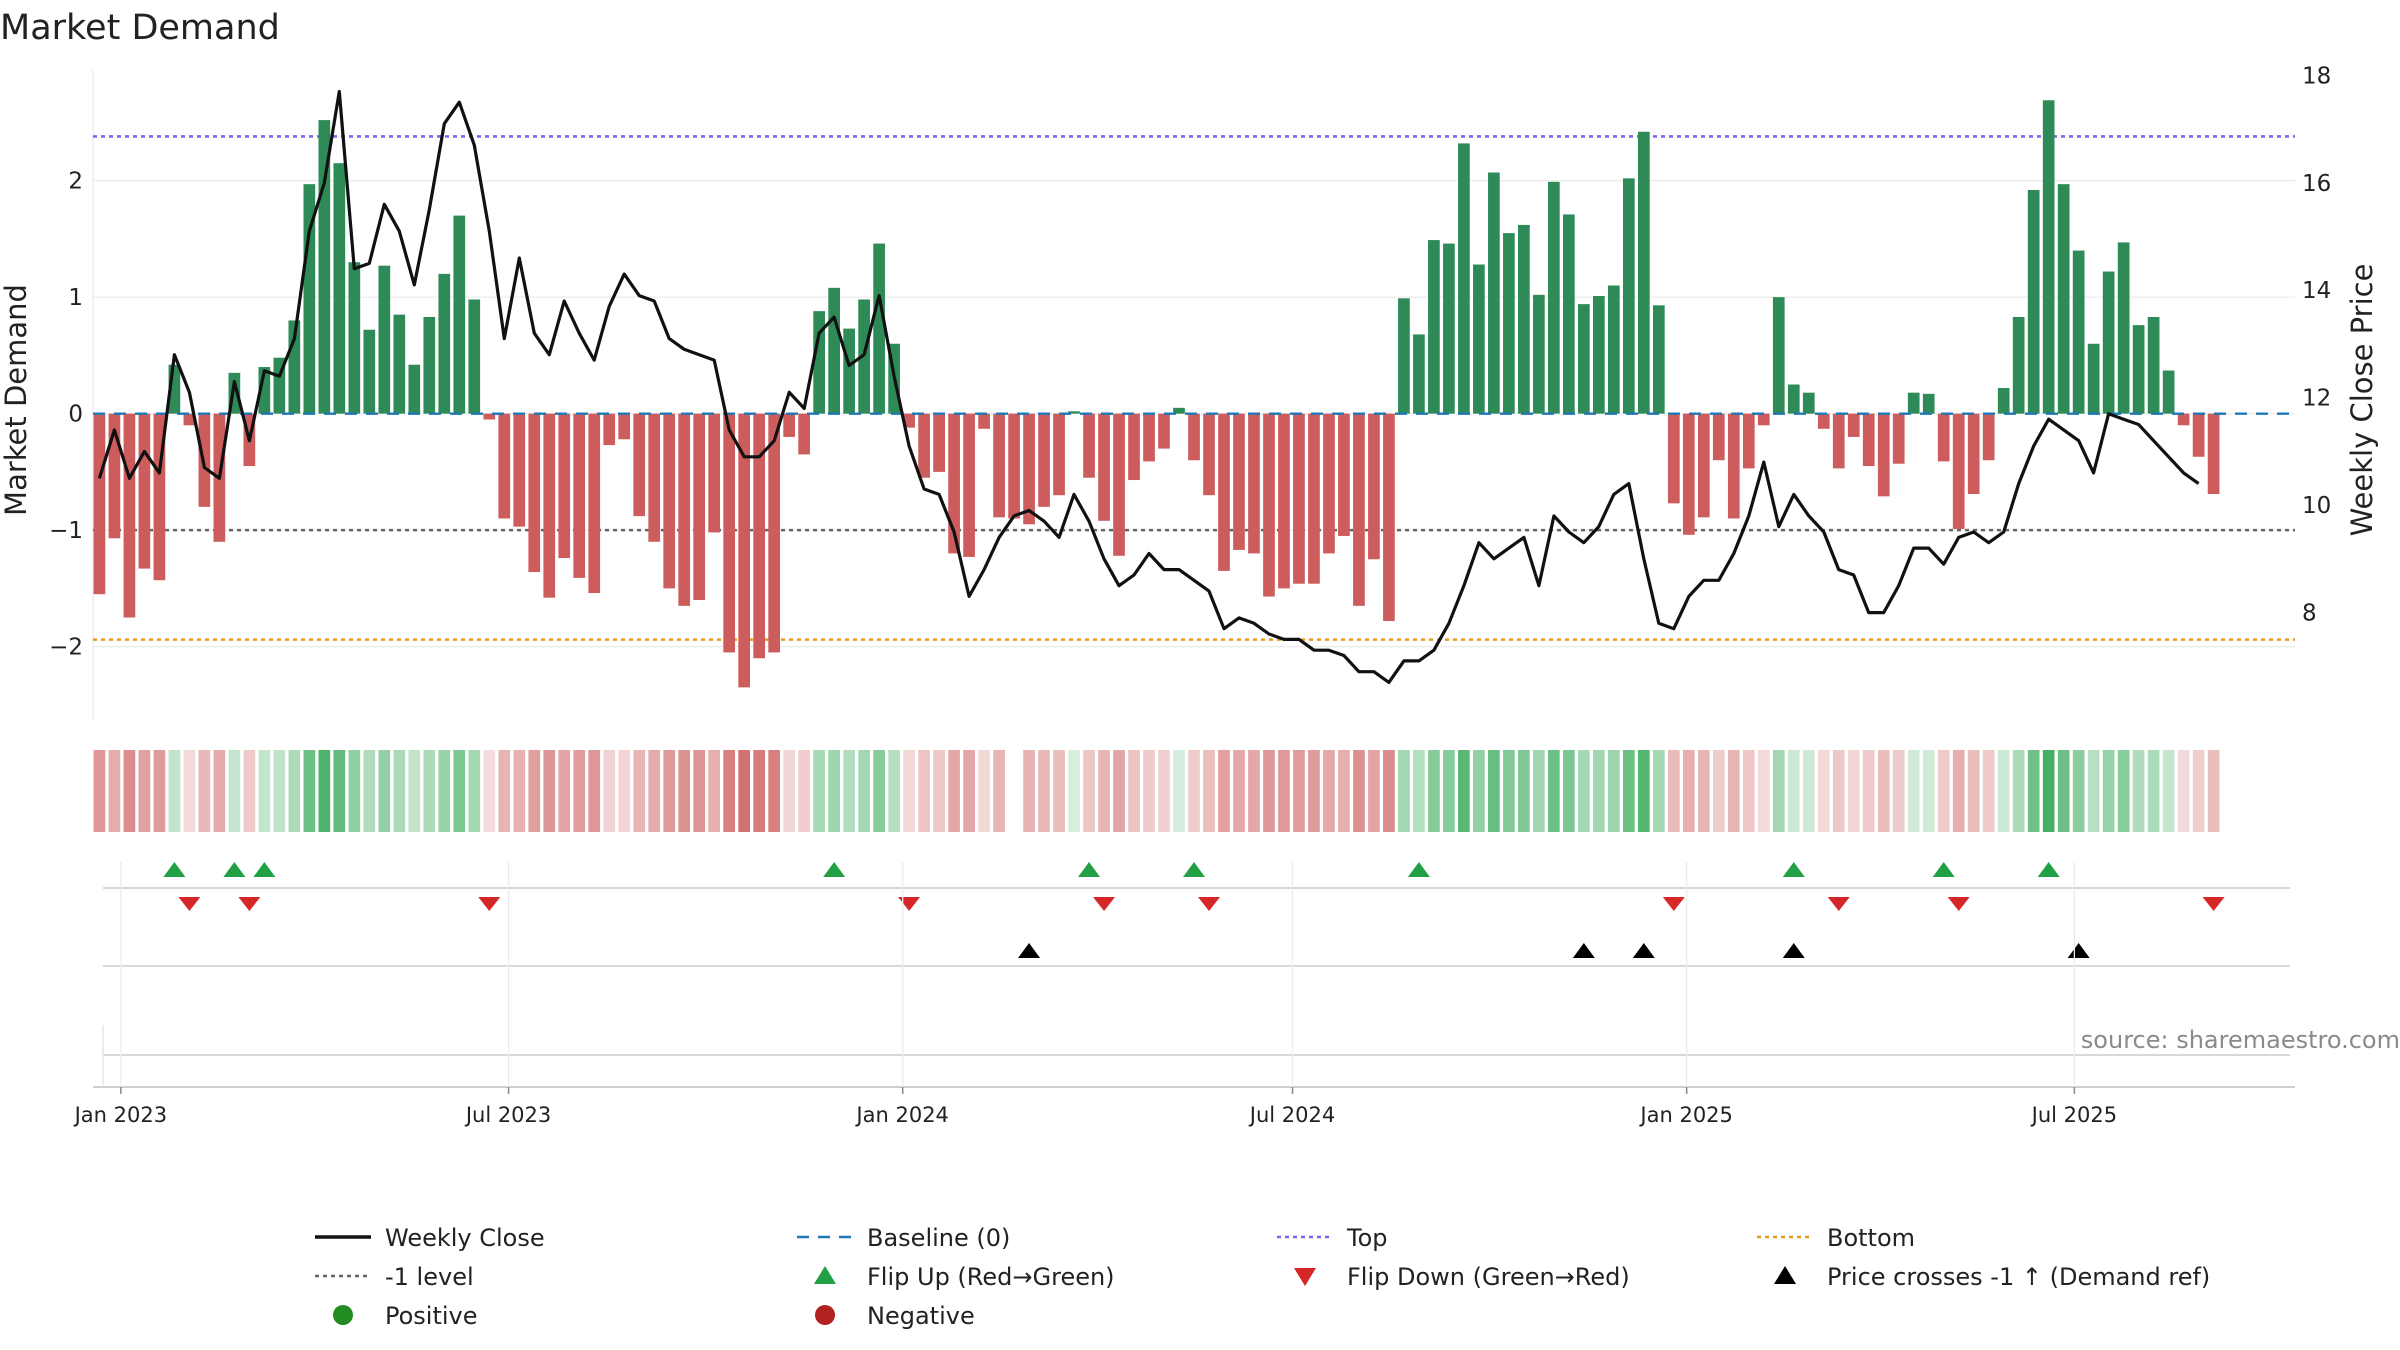  Describe the element at coordinates (66, 531) in the screenshot. I see `y-tick-label: −1` at that location.